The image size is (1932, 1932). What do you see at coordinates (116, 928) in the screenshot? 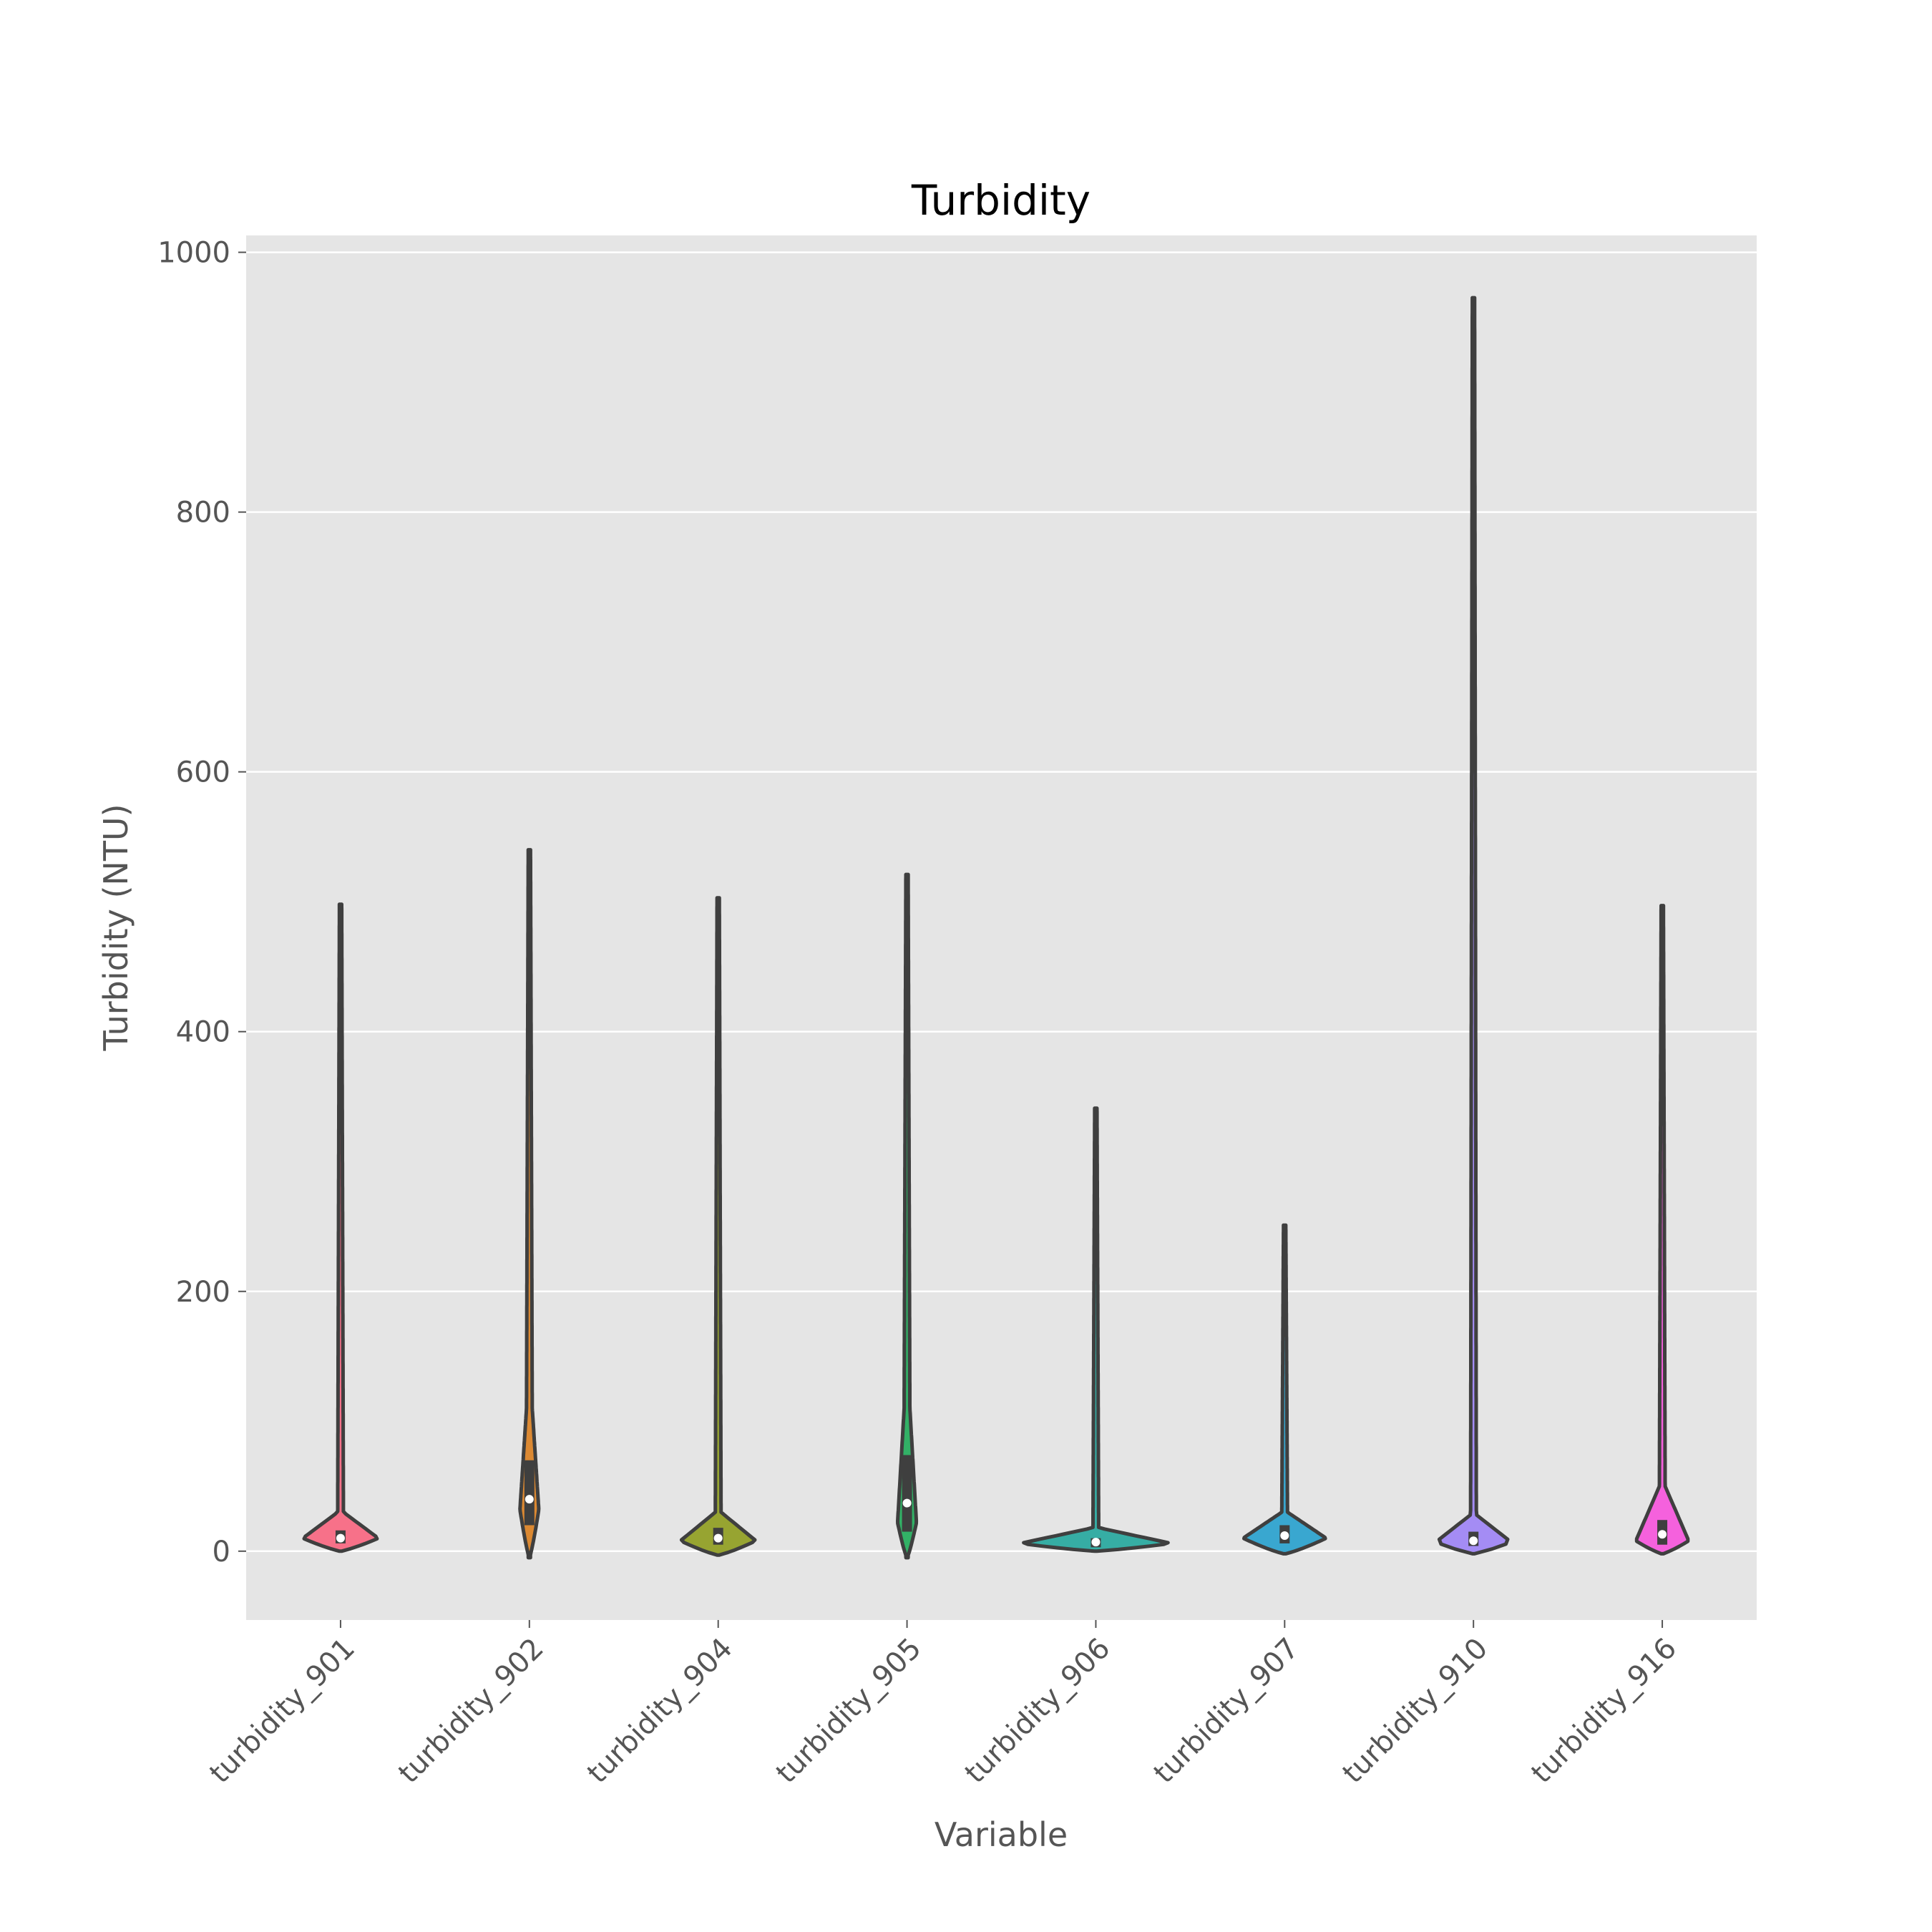
I see `y-axis-label: Turbidity (NTU)` at bounding box center [116, 928].